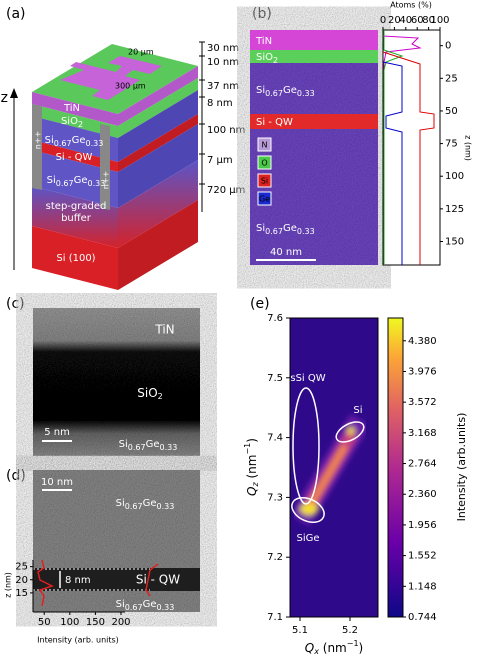  What do you see at coordinates (38, 140) in the screenshot?
I see `contact-label: n++` at bounding box center [38, 140].